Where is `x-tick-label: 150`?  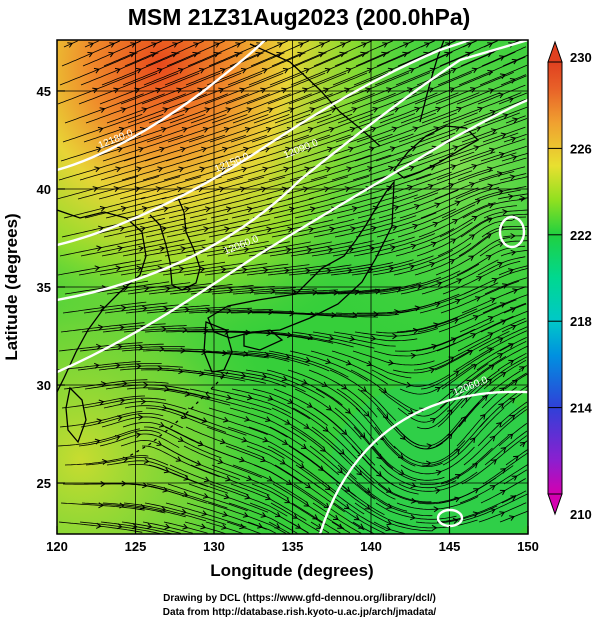
x-tick-label: 150 is located at coordinates (528, 546).